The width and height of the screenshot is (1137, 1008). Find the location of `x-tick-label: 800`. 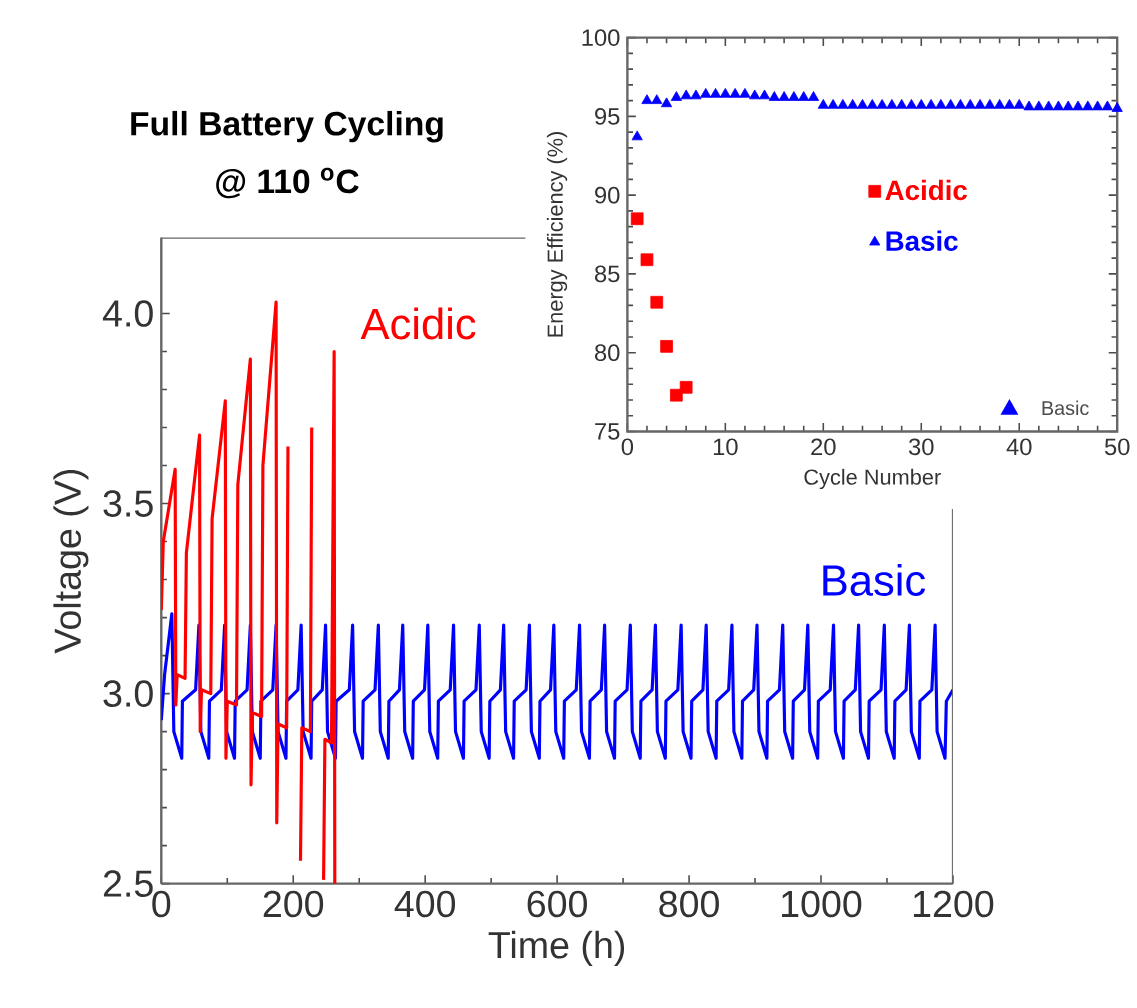

x-tick-label: 800 is located at coordinates (689, 904).